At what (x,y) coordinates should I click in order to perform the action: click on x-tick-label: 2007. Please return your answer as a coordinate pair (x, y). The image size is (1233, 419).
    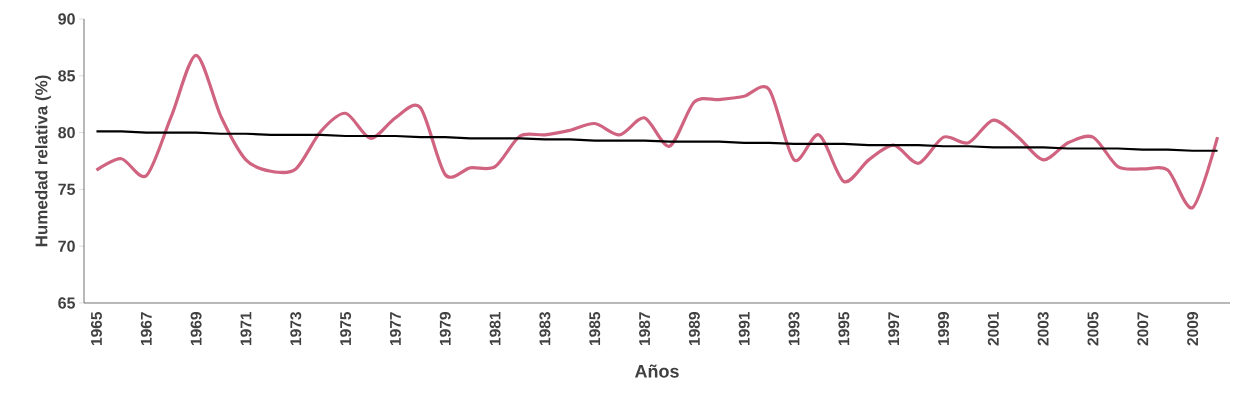
    Looking at the image, I should click on (1143, 329).